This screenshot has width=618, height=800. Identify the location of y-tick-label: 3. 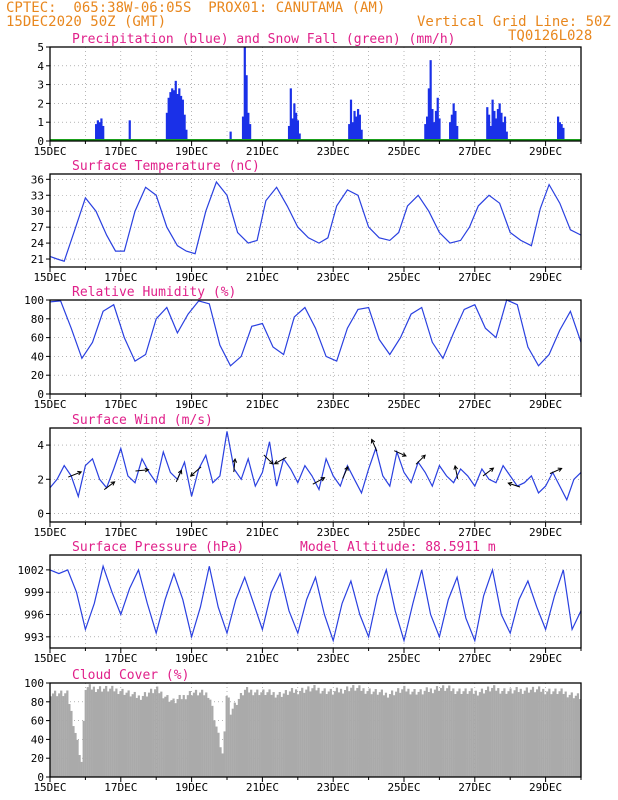
(40, 85).